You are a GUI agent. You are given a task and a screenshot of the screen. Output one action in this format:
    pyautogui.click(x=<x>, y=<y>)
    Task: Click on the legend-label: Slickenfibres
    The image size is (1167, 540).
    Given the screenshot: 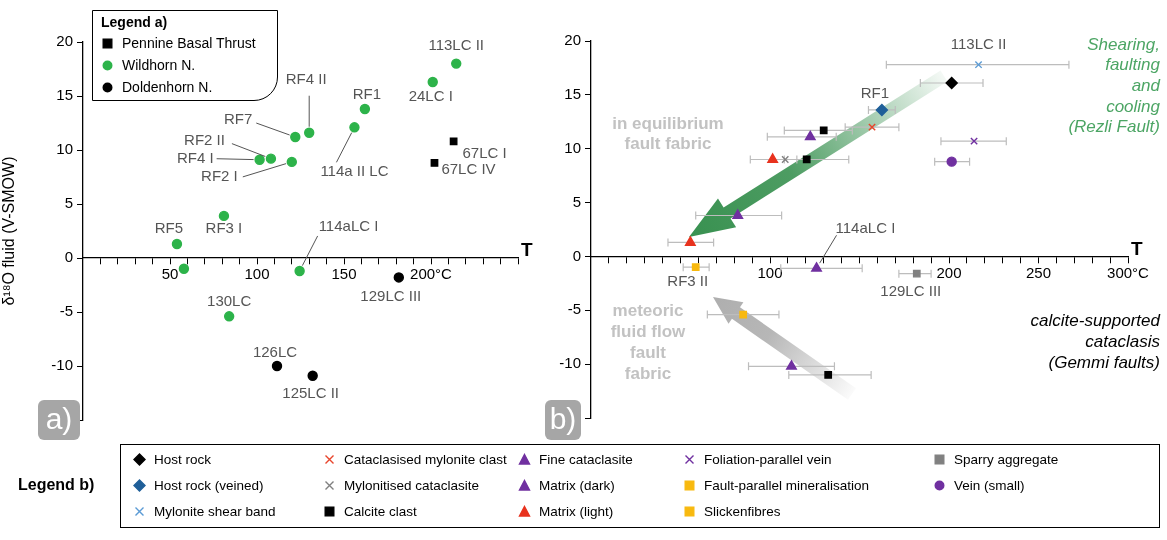 What is the action you would take?
    pyautogui.click(x=742, y=511)
    